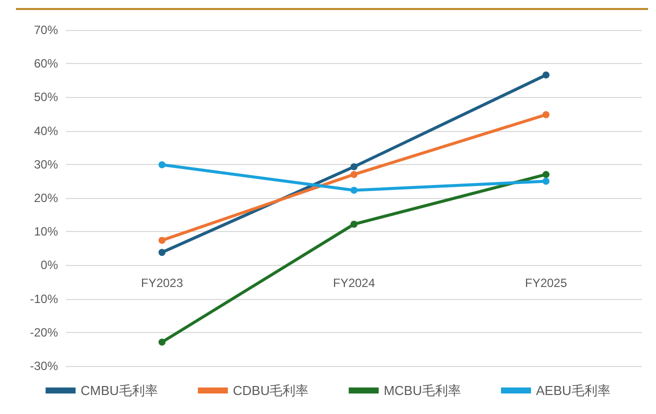 The image size is (656, 414). I want to click on y-tick-label: -10%, so click(44, 299).